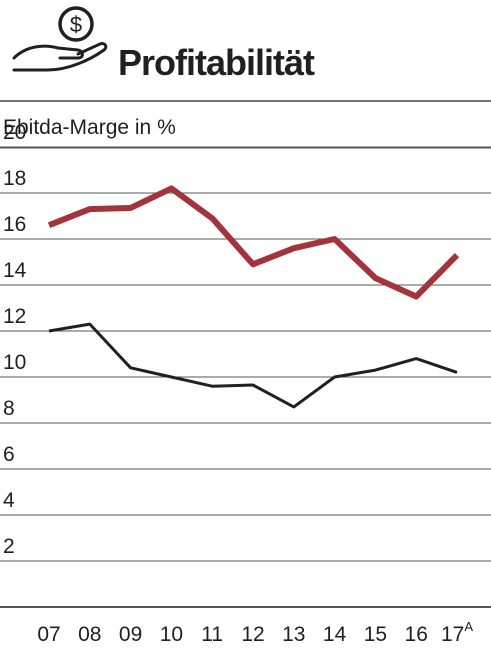 Image resolution: width=491 pixels, height=650 pixels. Describe the element at coordinates (60, 39) in the screenshot. I see `hand-holding-dollar-icon: $` at that location.